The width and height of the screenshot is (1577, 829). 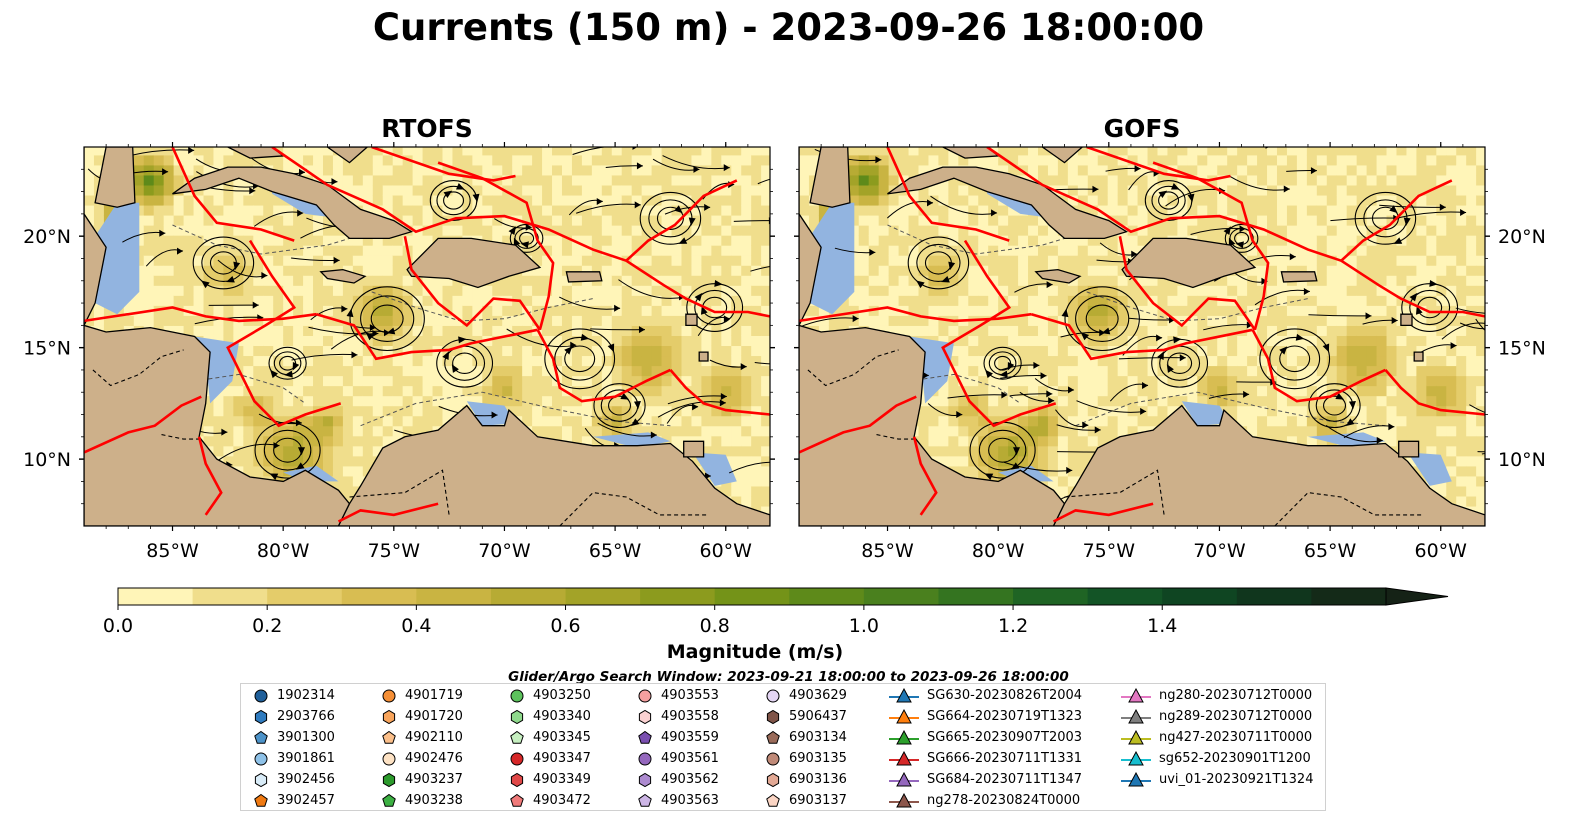 What do you see at coordinates (47, 349) in the screenshot?
I see `lat-tick-label: 15°N` at bounding box center [47, 349].